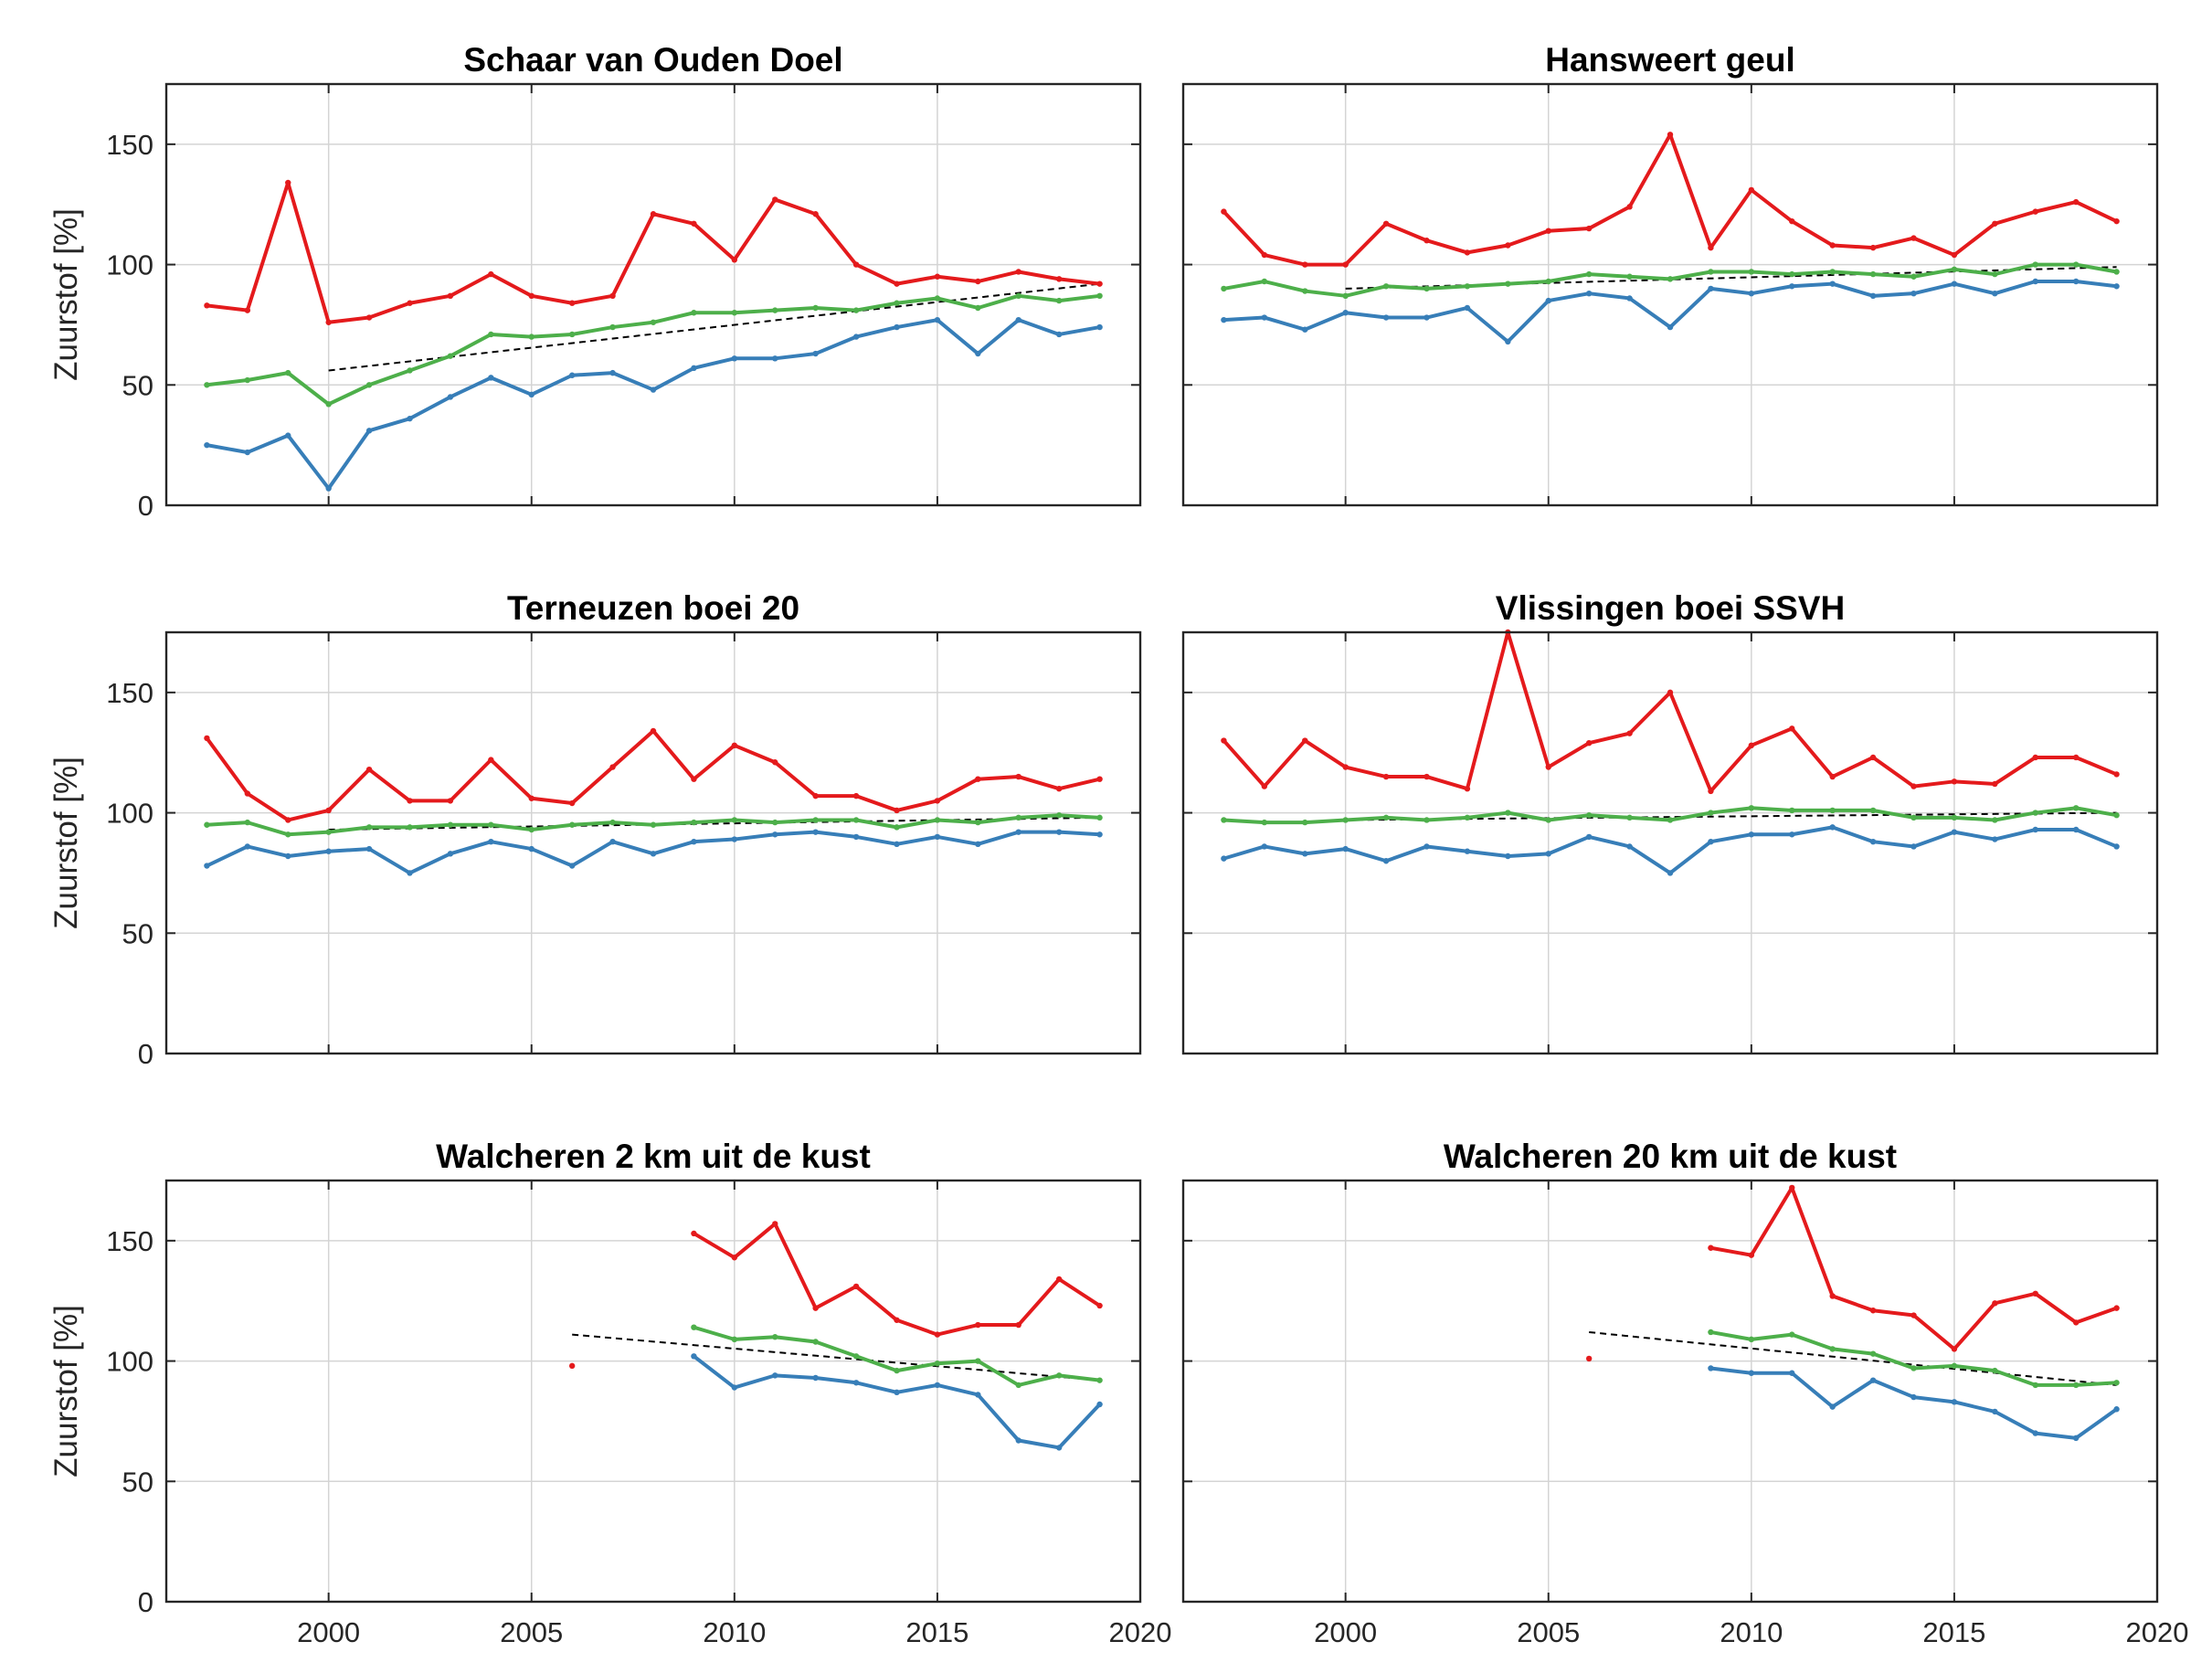  What do you see at coordinates (896, 1356) in the screenshot?
I see `series-line-green` at bounding box center [896, 1356].